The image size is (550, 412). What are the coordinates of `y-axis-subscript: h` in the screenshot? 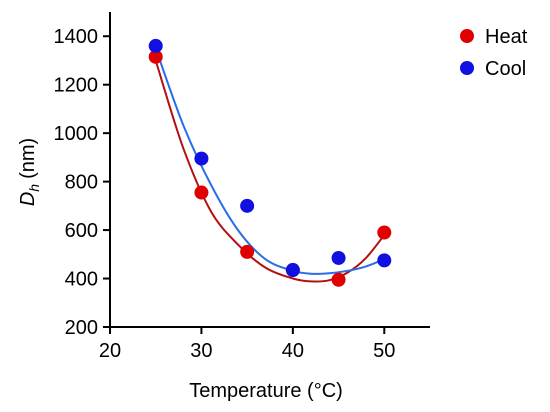 It's located at (34, 188).